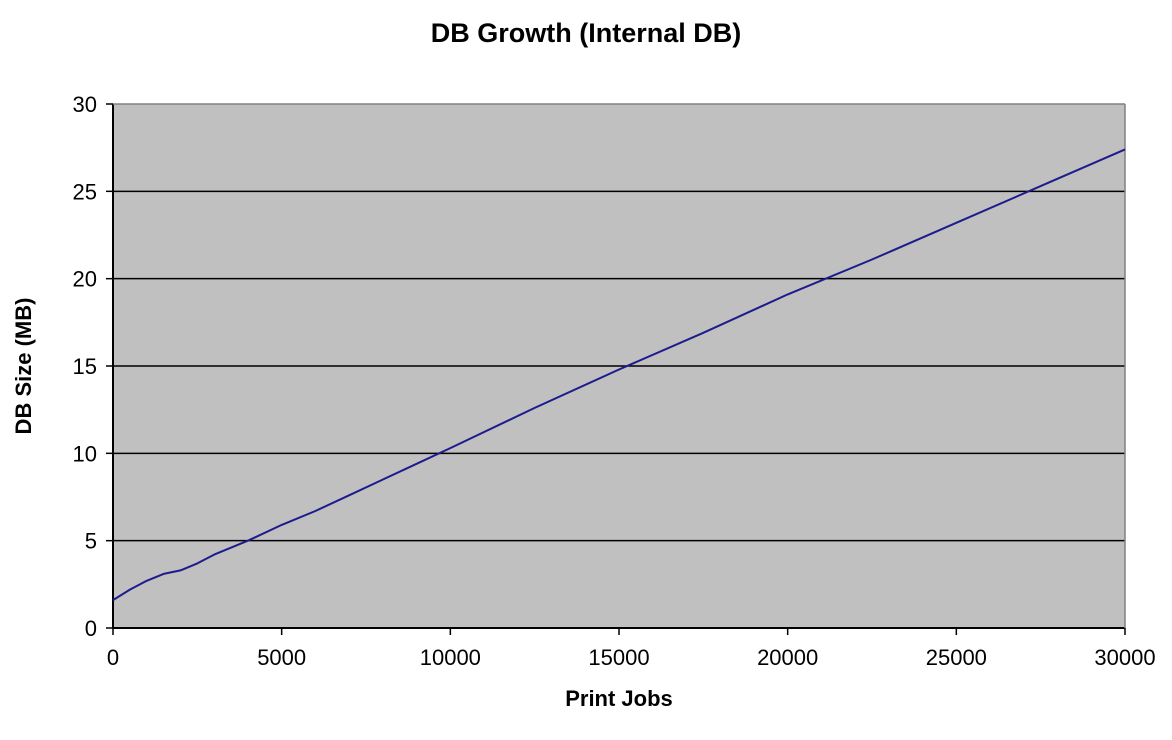  I want to click on y-tick-label-0: 0, so click(91, 628).